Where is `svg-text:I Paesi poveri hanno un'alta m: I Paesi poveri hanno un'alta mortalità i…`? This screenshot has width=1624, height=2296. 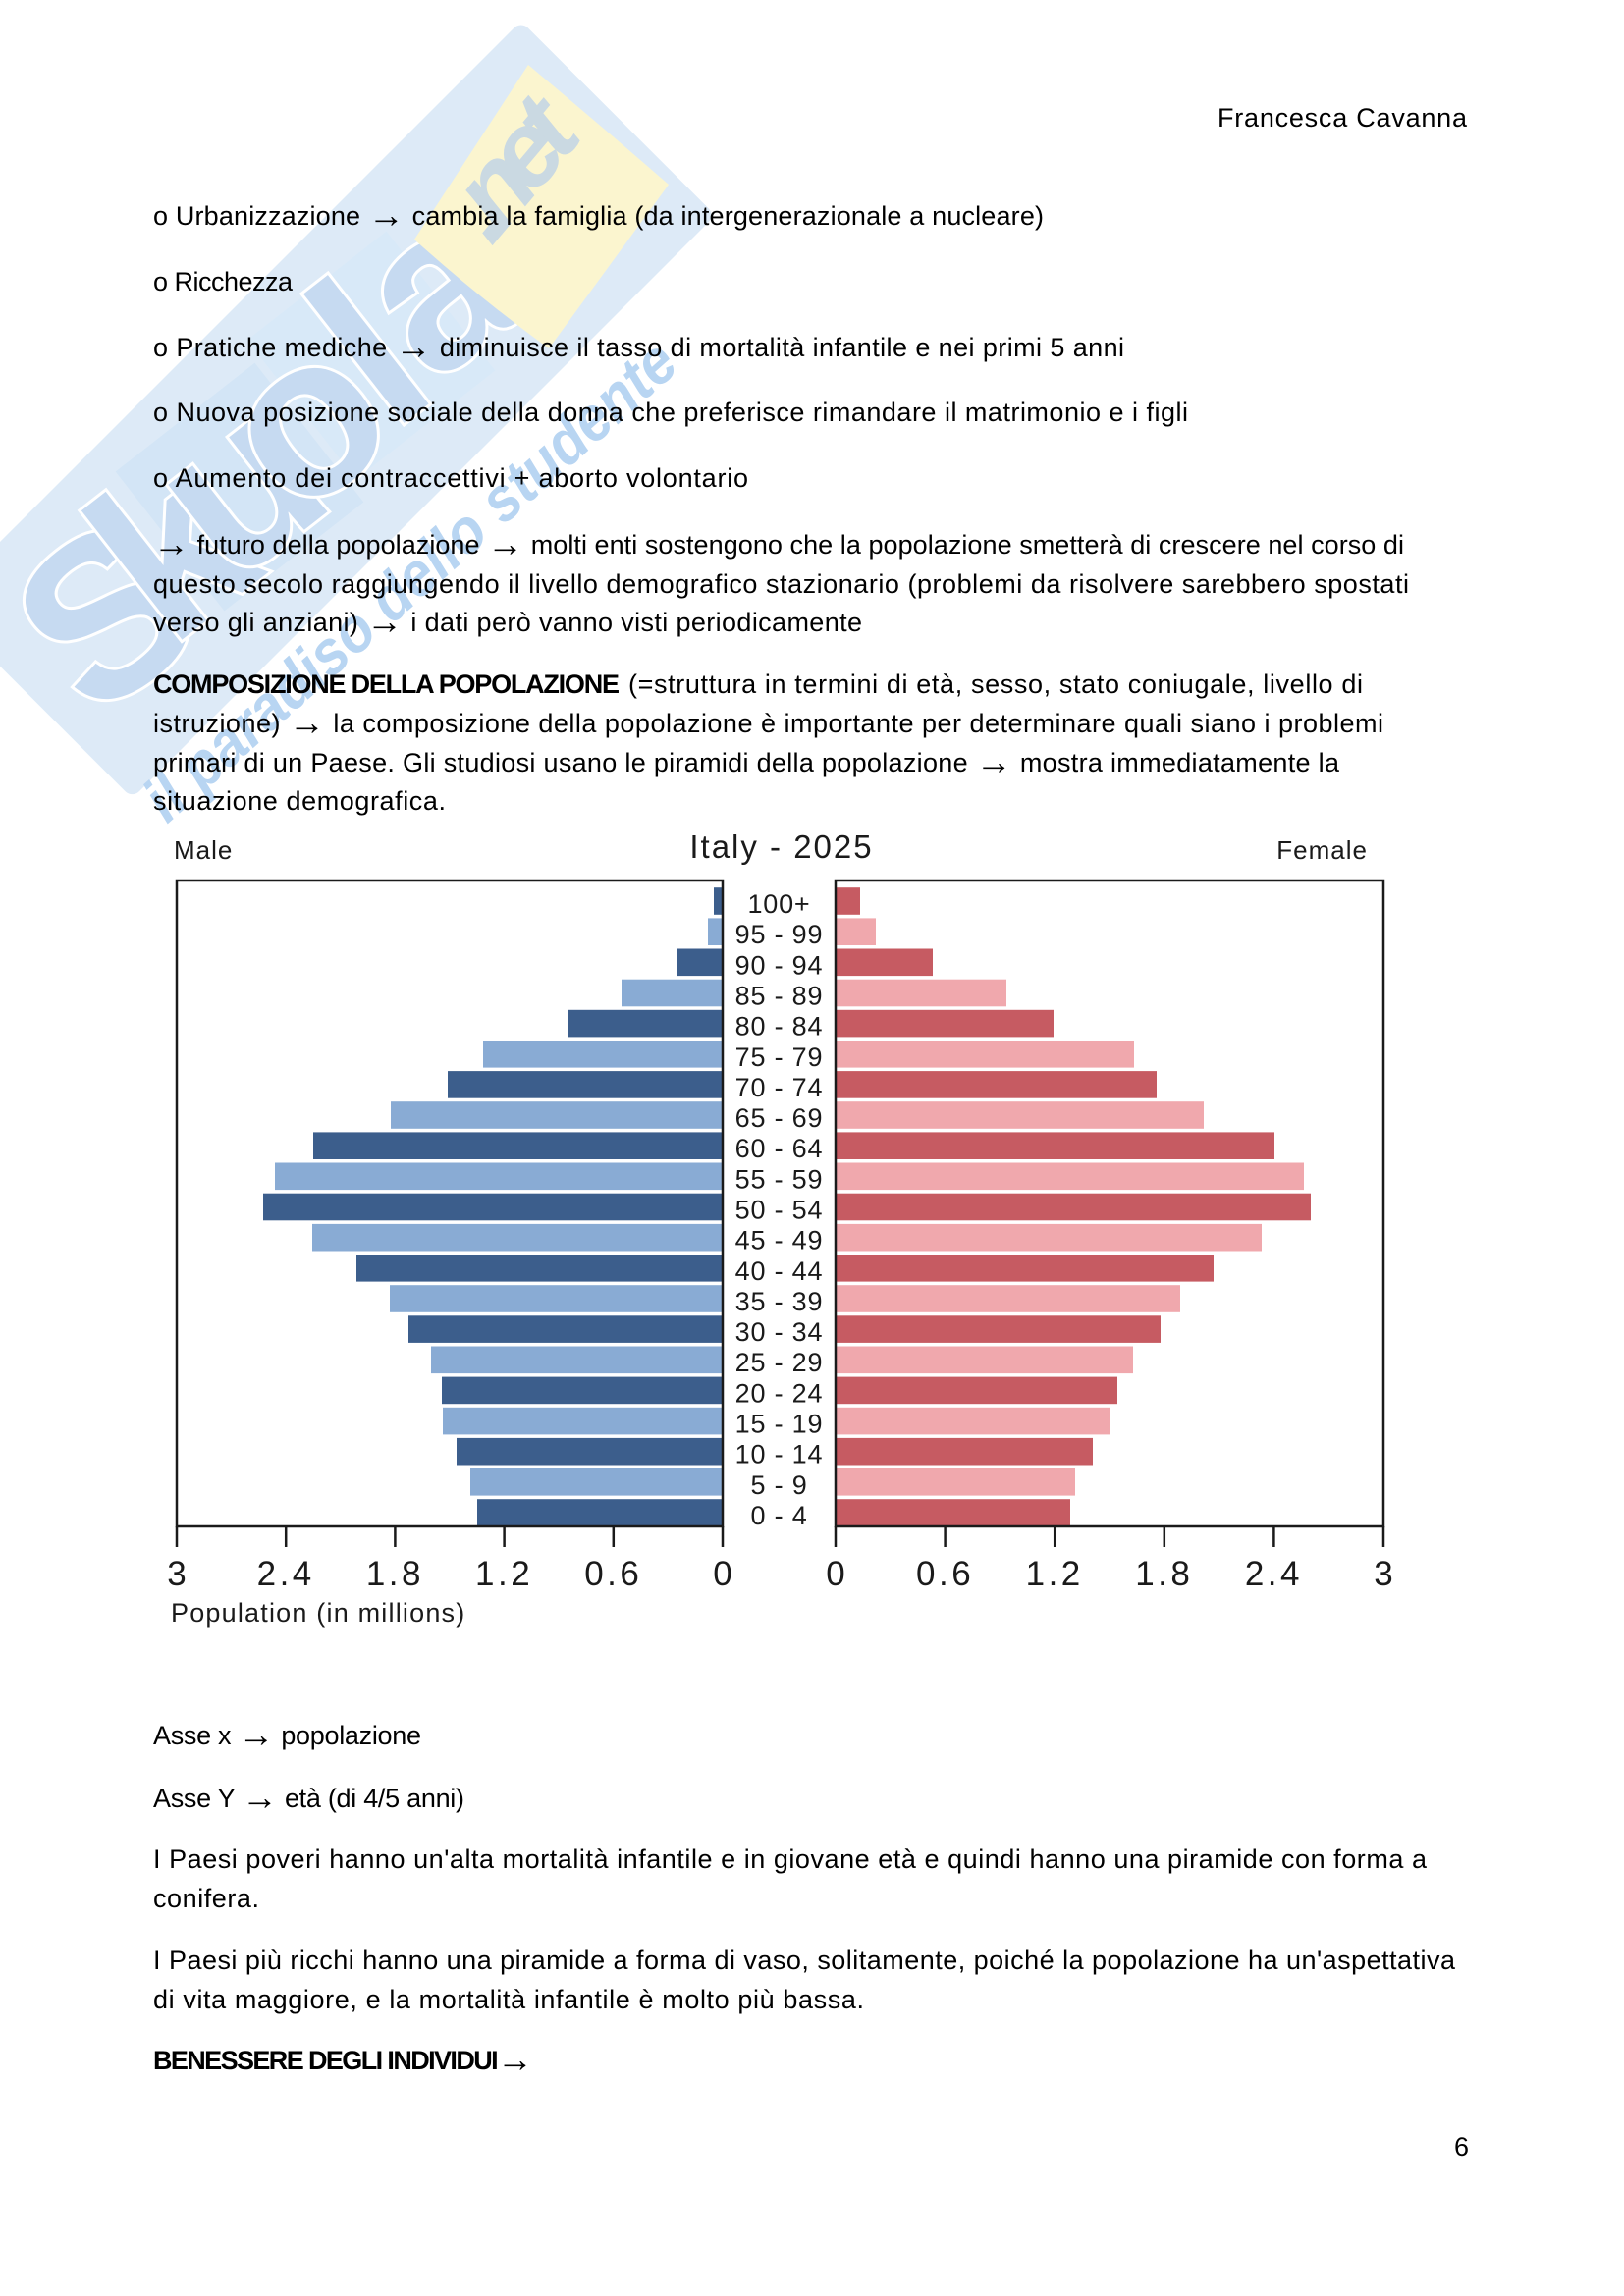
svg-text:I Paesi poveri hanno un'alta m: I Paesi poveri hanno un'alta mortalità i… is located at coordinates (790, 1859).